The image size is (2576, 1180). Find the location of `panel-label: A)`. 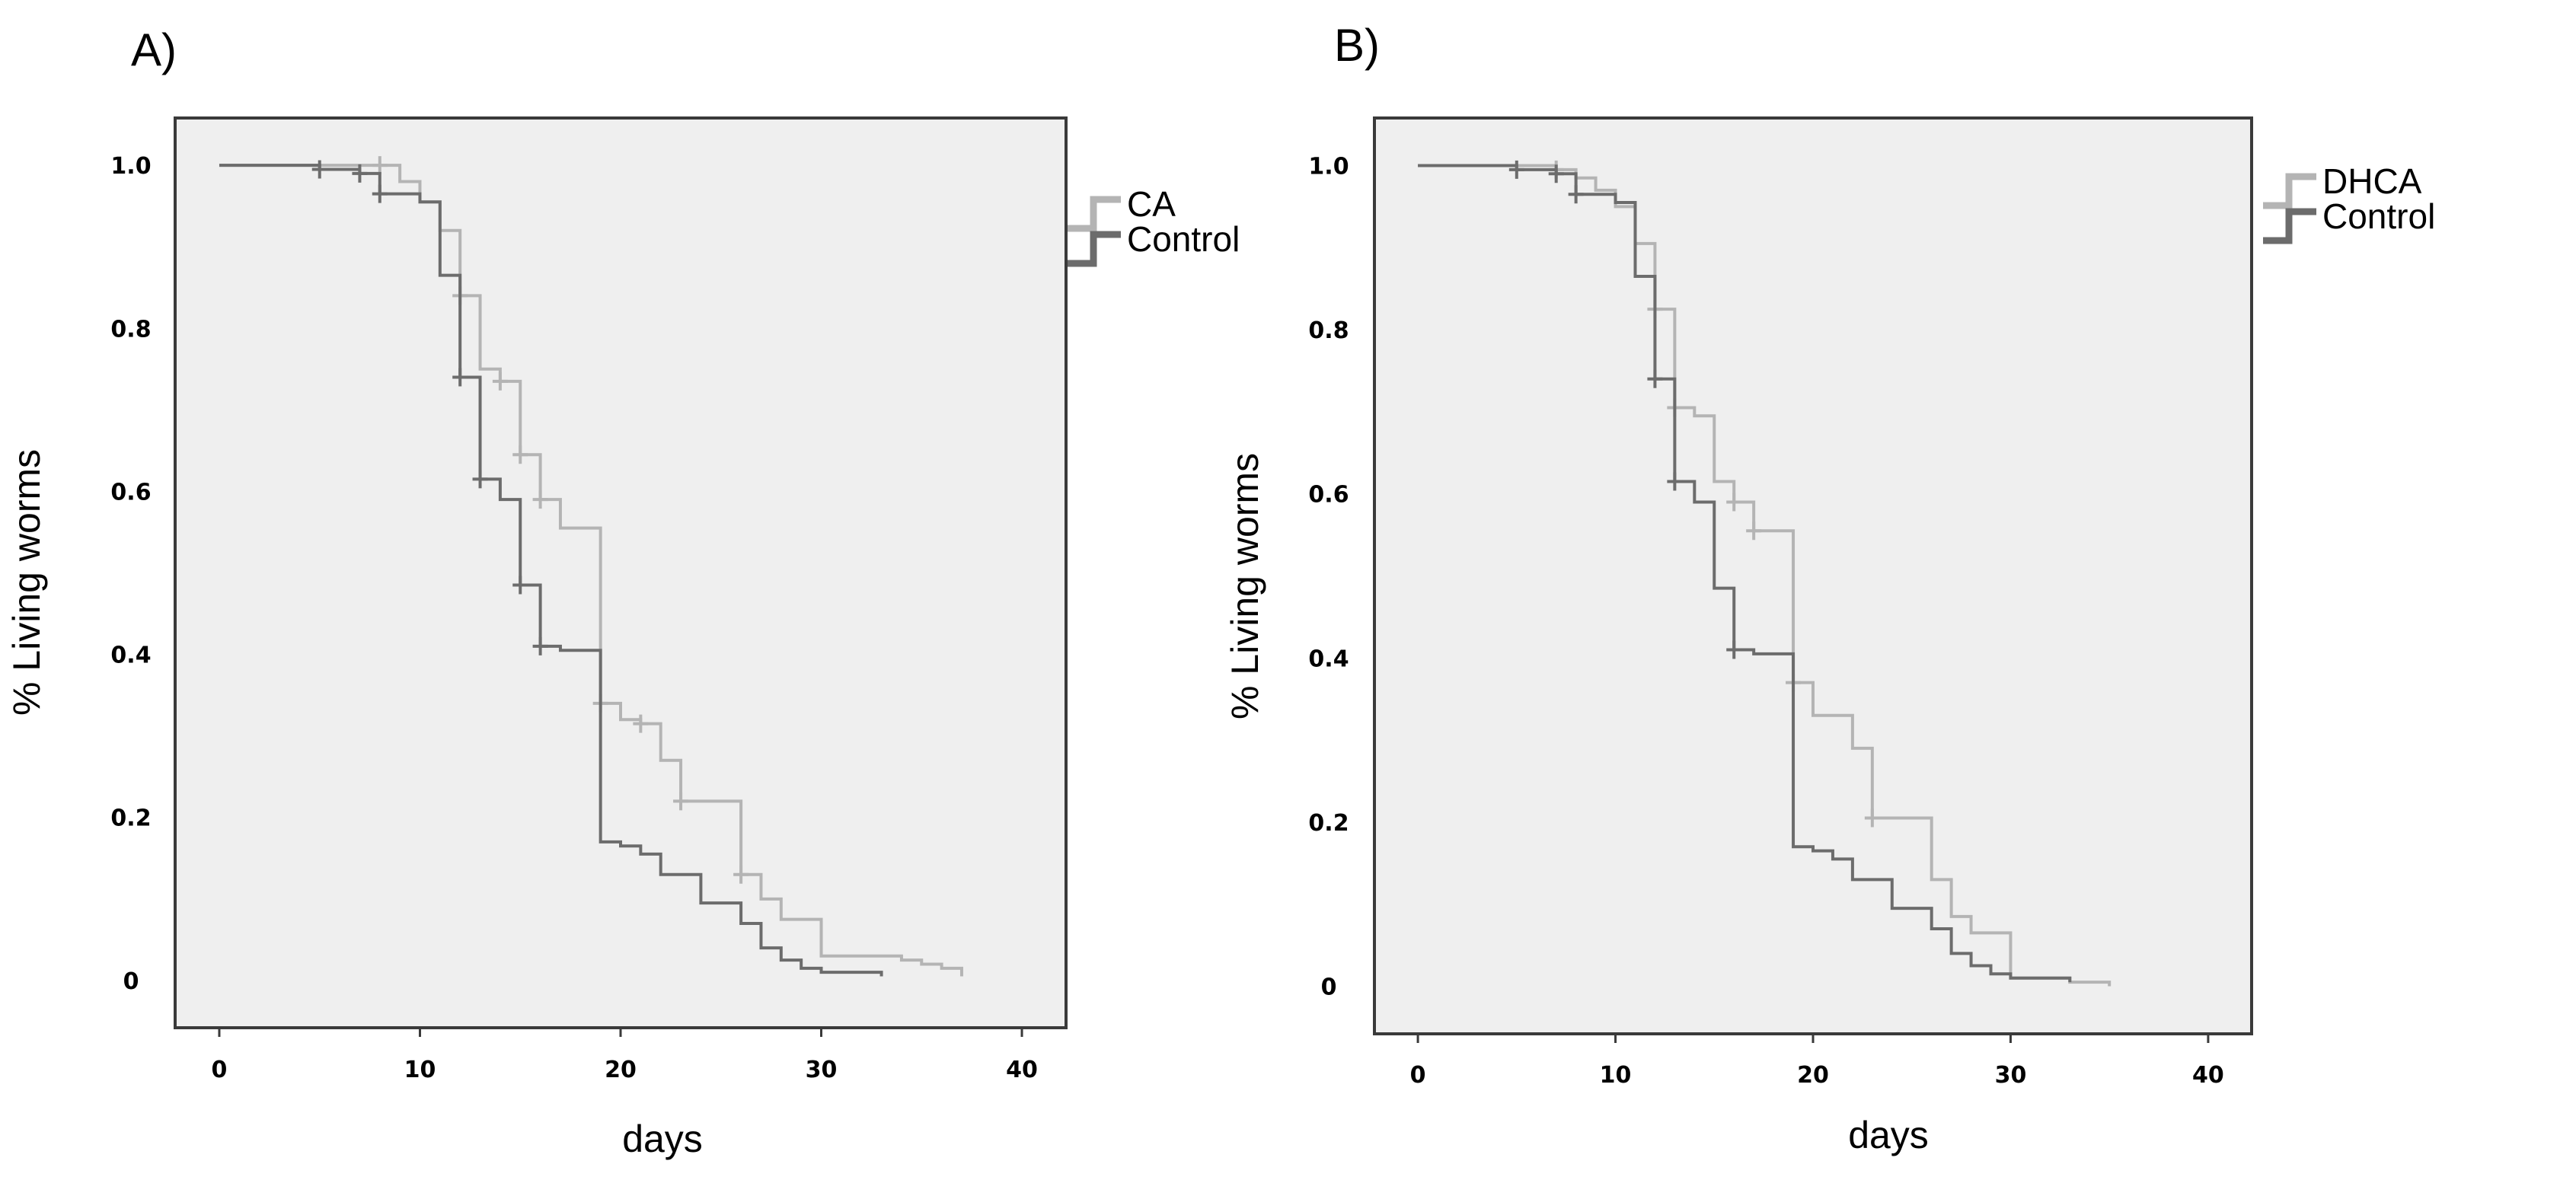

panel-label: A) is located at coordinates (154, 49).